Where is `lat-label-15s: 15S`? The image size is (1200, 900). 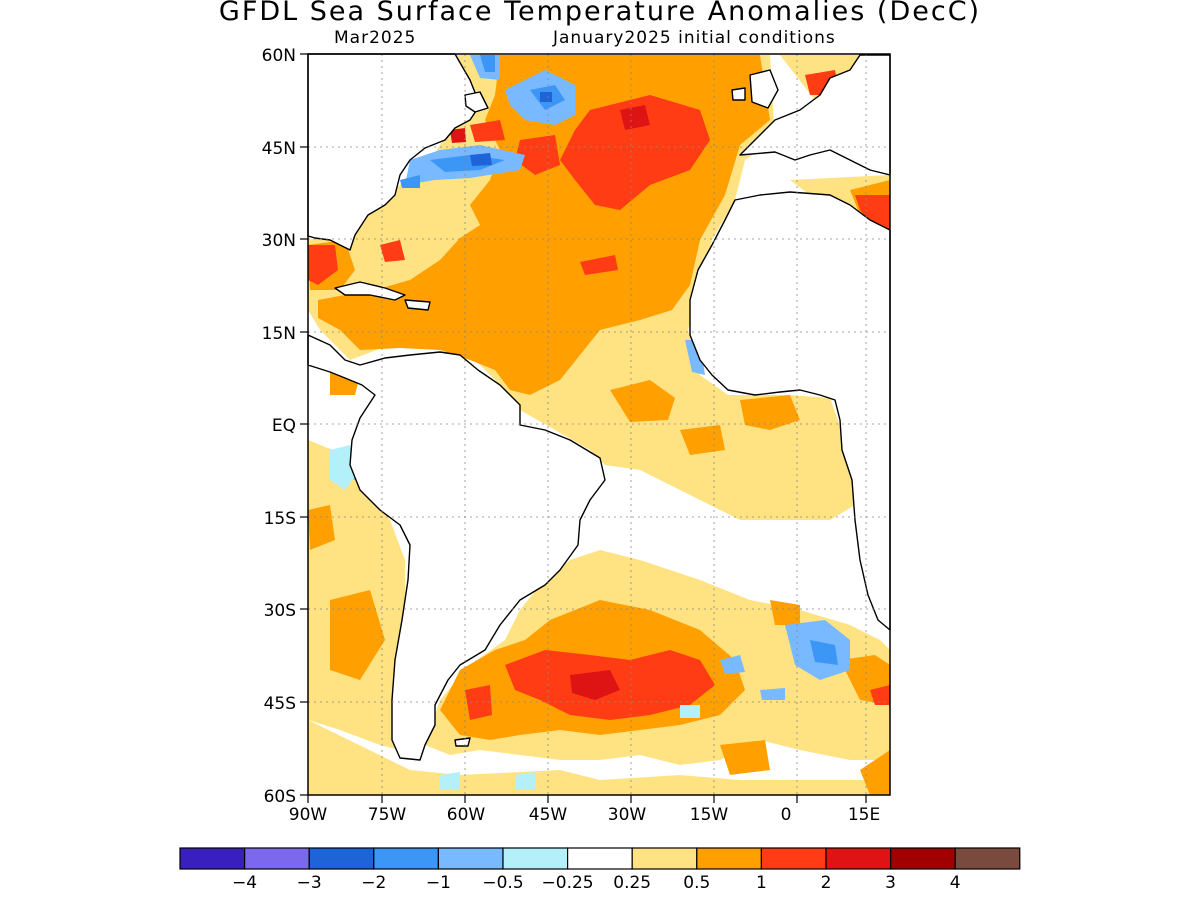 lat-label-15s: 15S is located at coordinates (280, 519).